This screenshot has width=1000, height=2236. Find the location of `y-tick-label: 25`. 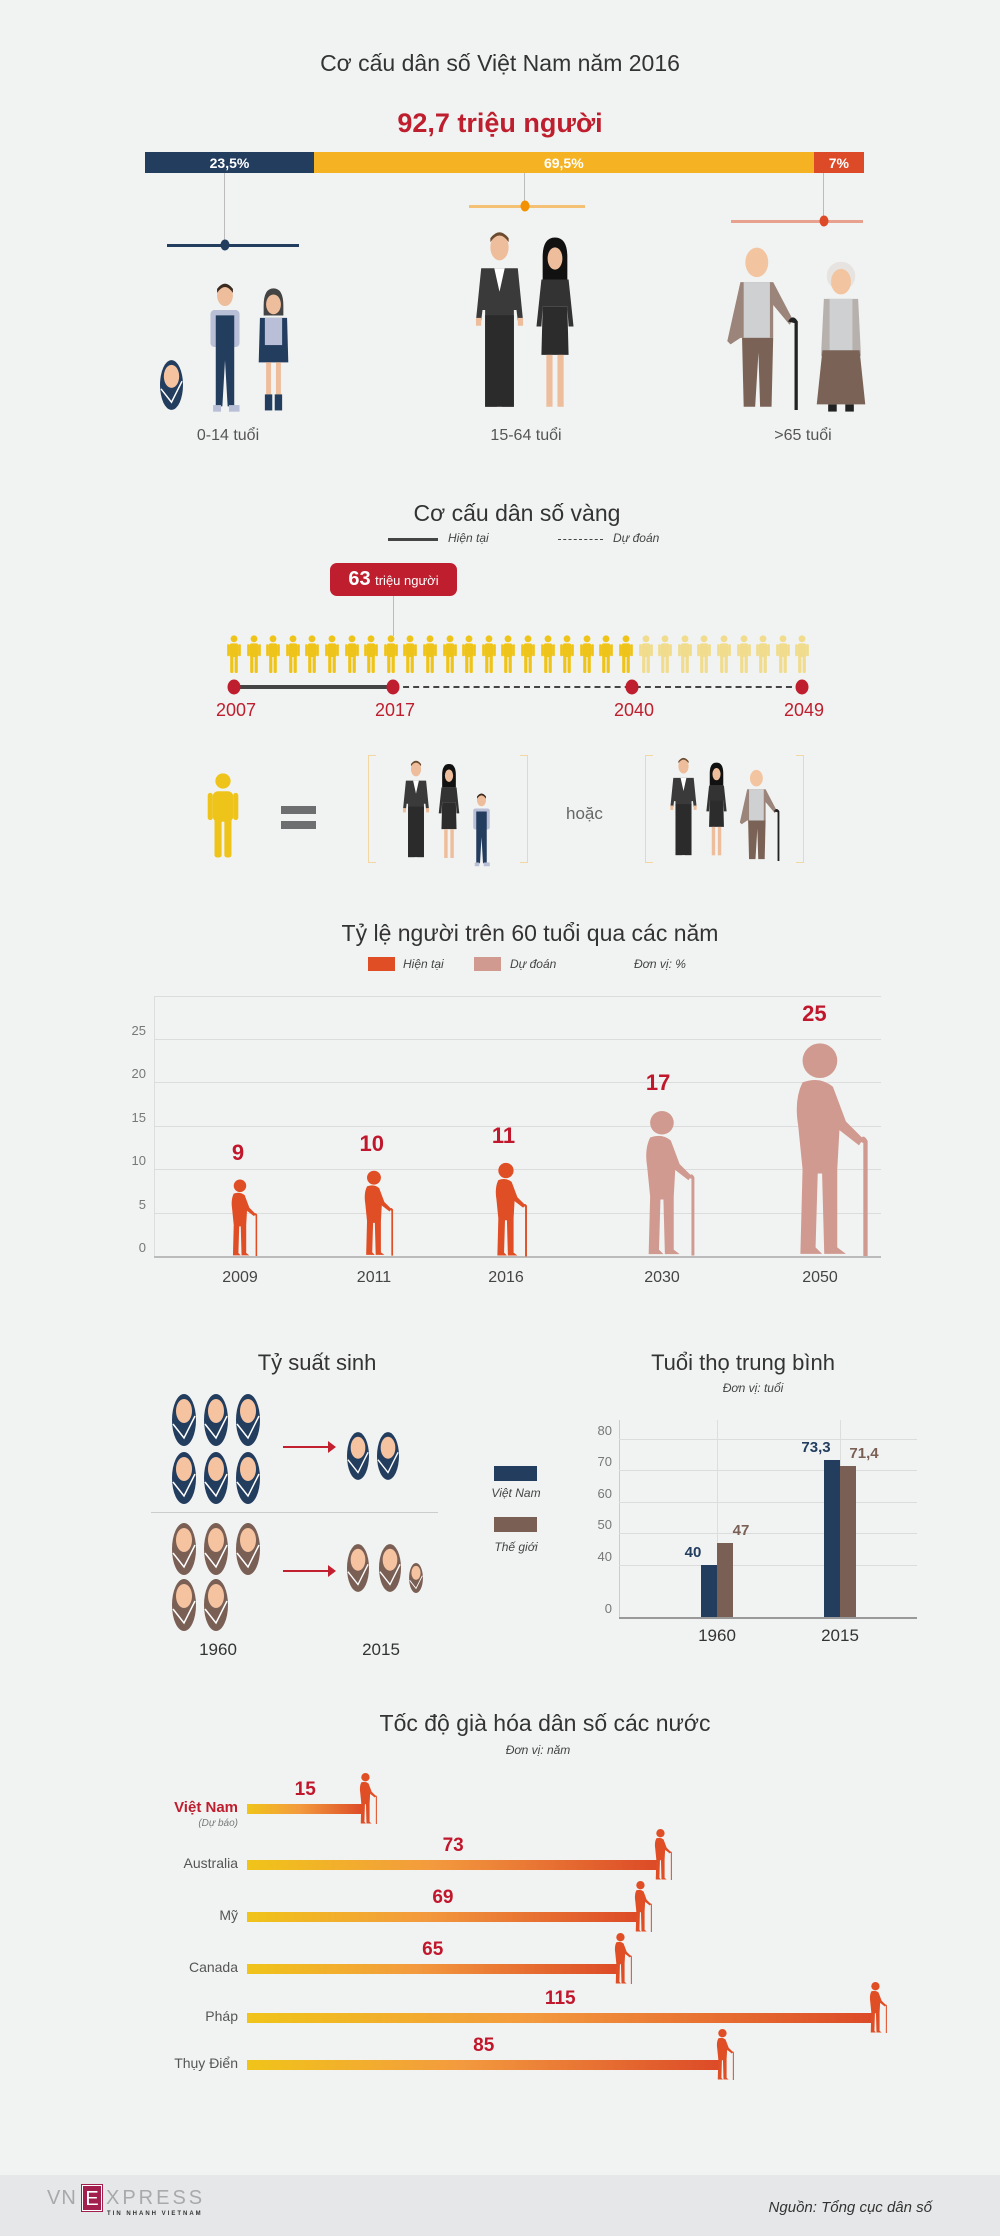

y-tick-label: 25 is located at coordinates (138, 1030).